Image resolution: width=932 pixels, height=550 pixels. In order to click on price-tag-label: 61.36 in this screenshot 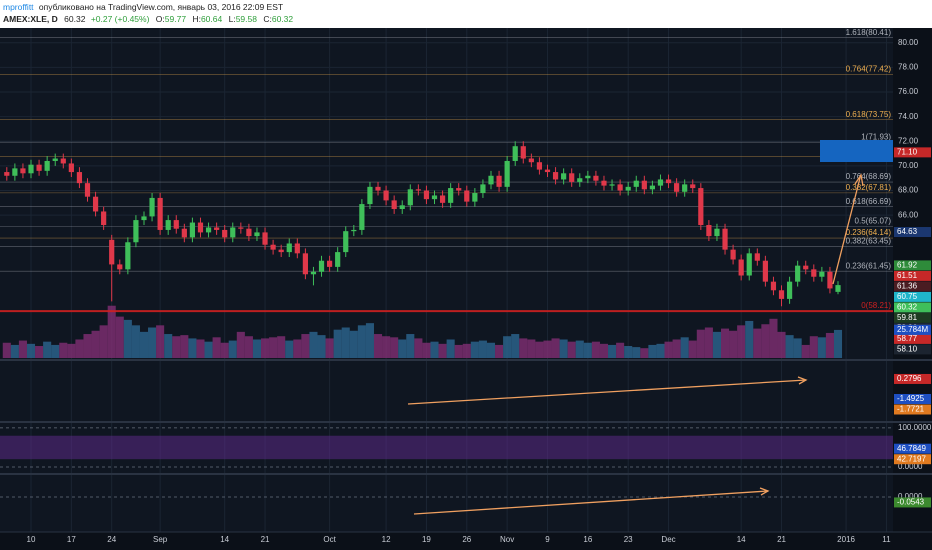, I will do `click(907, 286)`.